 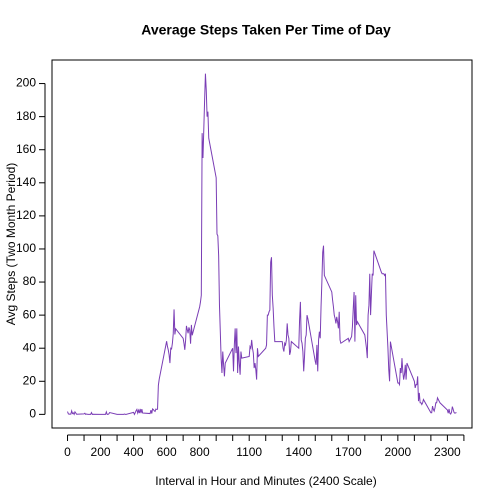 What do you see at coordinates (26, 215) in the screenshot?
I see `y-tick-label: 120` at bounding box center [26, 215].